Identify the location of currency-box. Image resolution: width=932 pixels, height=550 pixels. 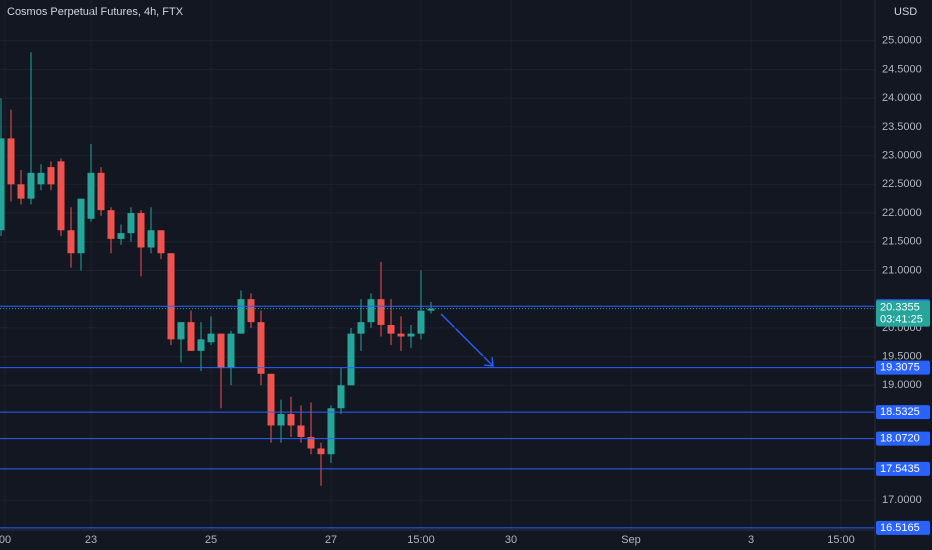
(906, 11).